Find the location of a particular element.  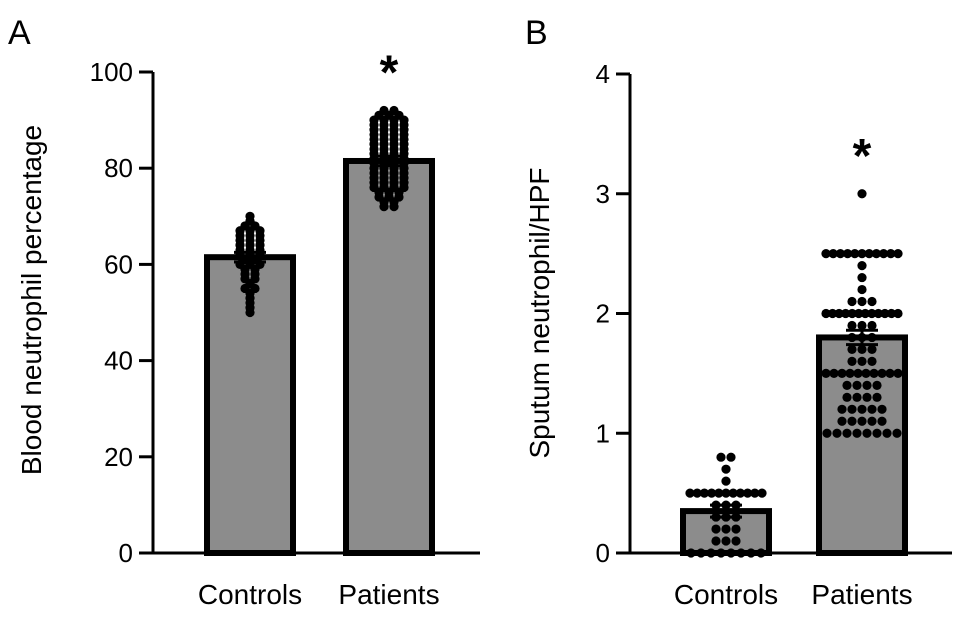

y-ticks-b: 0 1 2 3 4 is located at coordinates (613, 313).